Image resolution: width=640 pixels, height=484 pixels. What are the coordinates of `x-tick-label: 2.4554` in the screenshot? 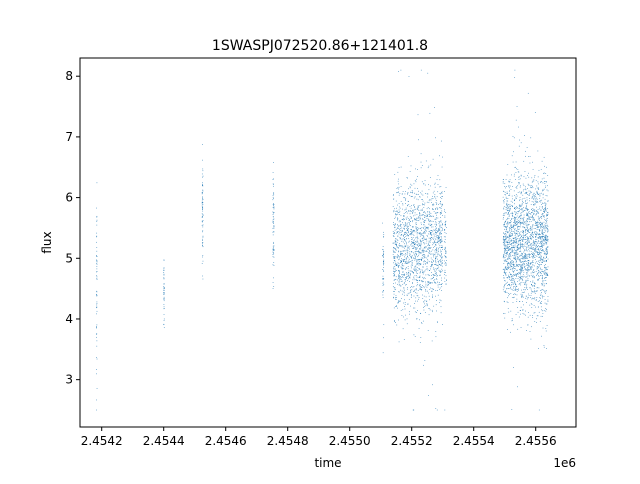 It's located at (474, 441).